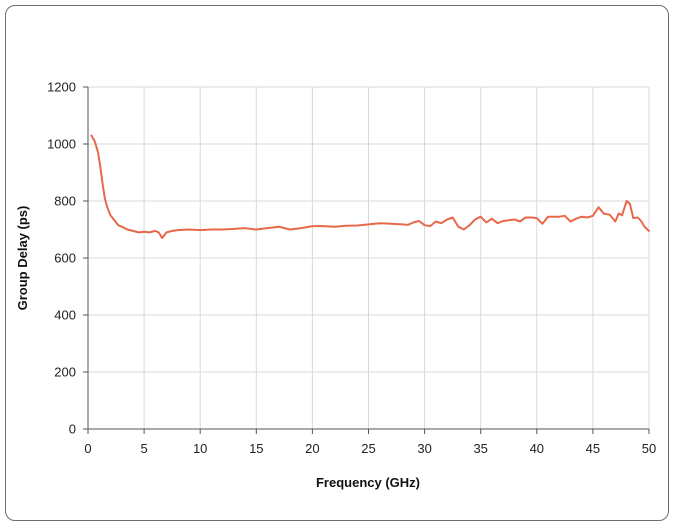 The width and height of the screenshot is (678, 529). I want to click on x-tick-labels: 0 5 10 15 20 25 30 35 40 45 50, so click(370, 448).